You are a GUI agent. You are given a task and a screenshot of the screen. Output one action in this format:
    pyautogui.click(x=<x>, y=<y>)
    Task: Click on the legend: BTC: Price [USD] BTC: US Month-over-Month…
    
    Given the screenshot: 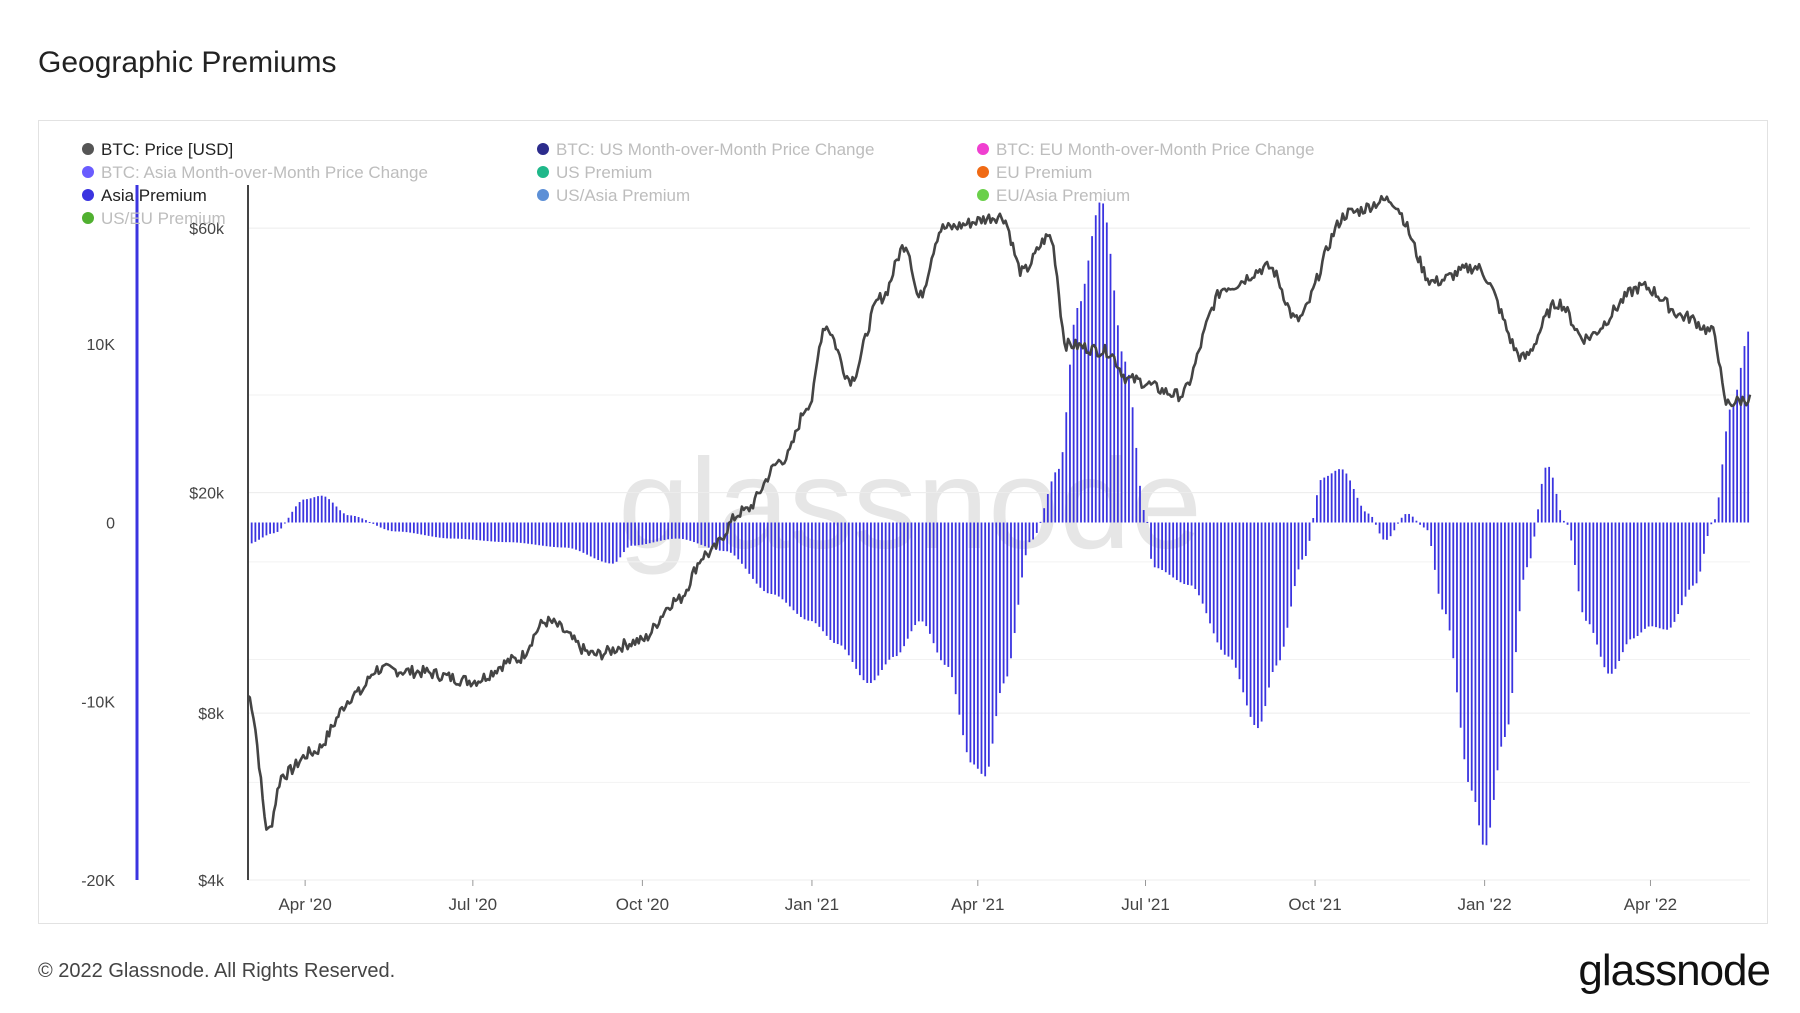 What is the action you would take?
    pyautogui.click(x=698, y=184)
    